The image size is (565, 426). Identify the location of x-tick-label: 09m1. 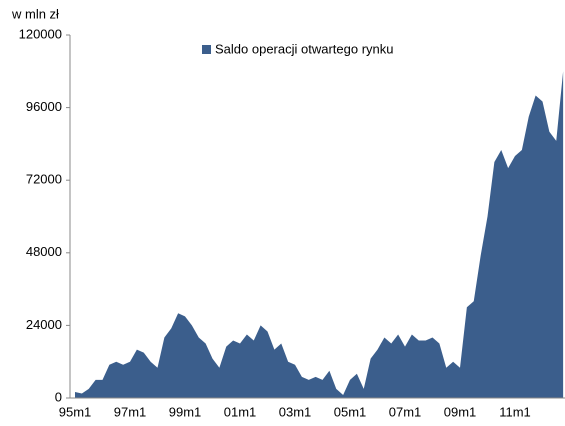
(460, 411).